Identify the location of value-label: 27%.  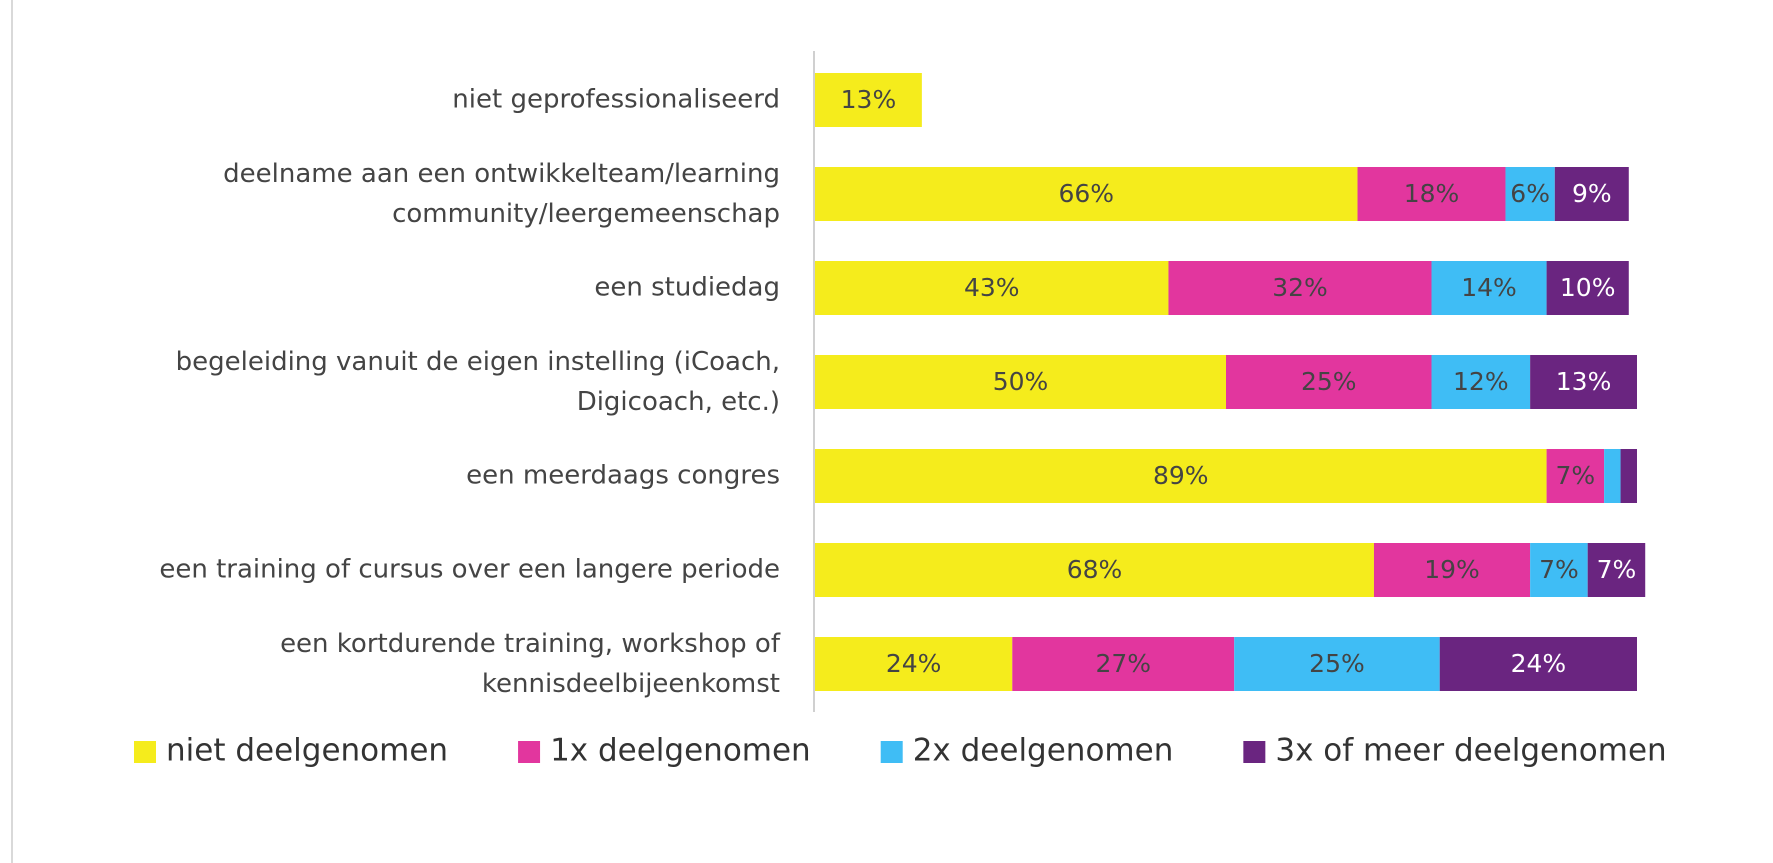
(1123, 663).